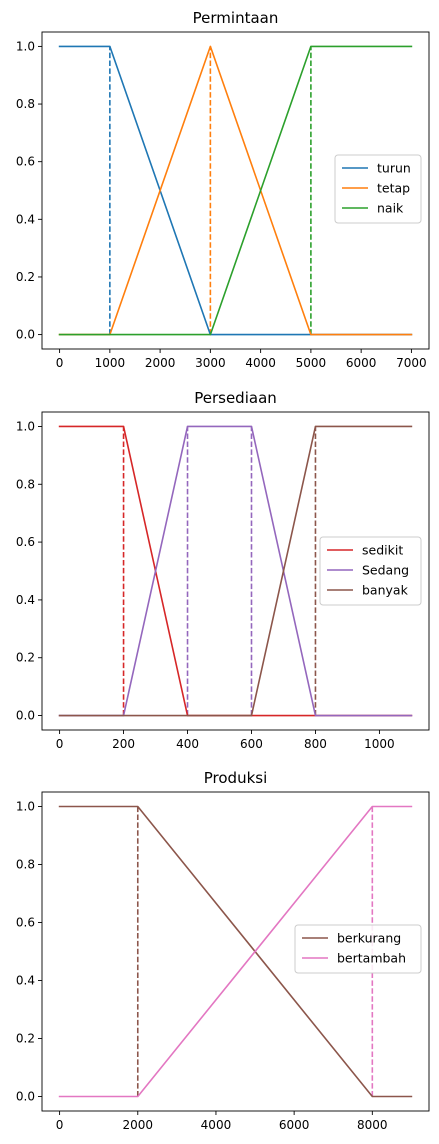 The image size is (439, 1144). What do you see at coordinates (369, 938) in the screenshot?
I see `legend-label-berkurang: berkurang` at bounding box center [369, 938].